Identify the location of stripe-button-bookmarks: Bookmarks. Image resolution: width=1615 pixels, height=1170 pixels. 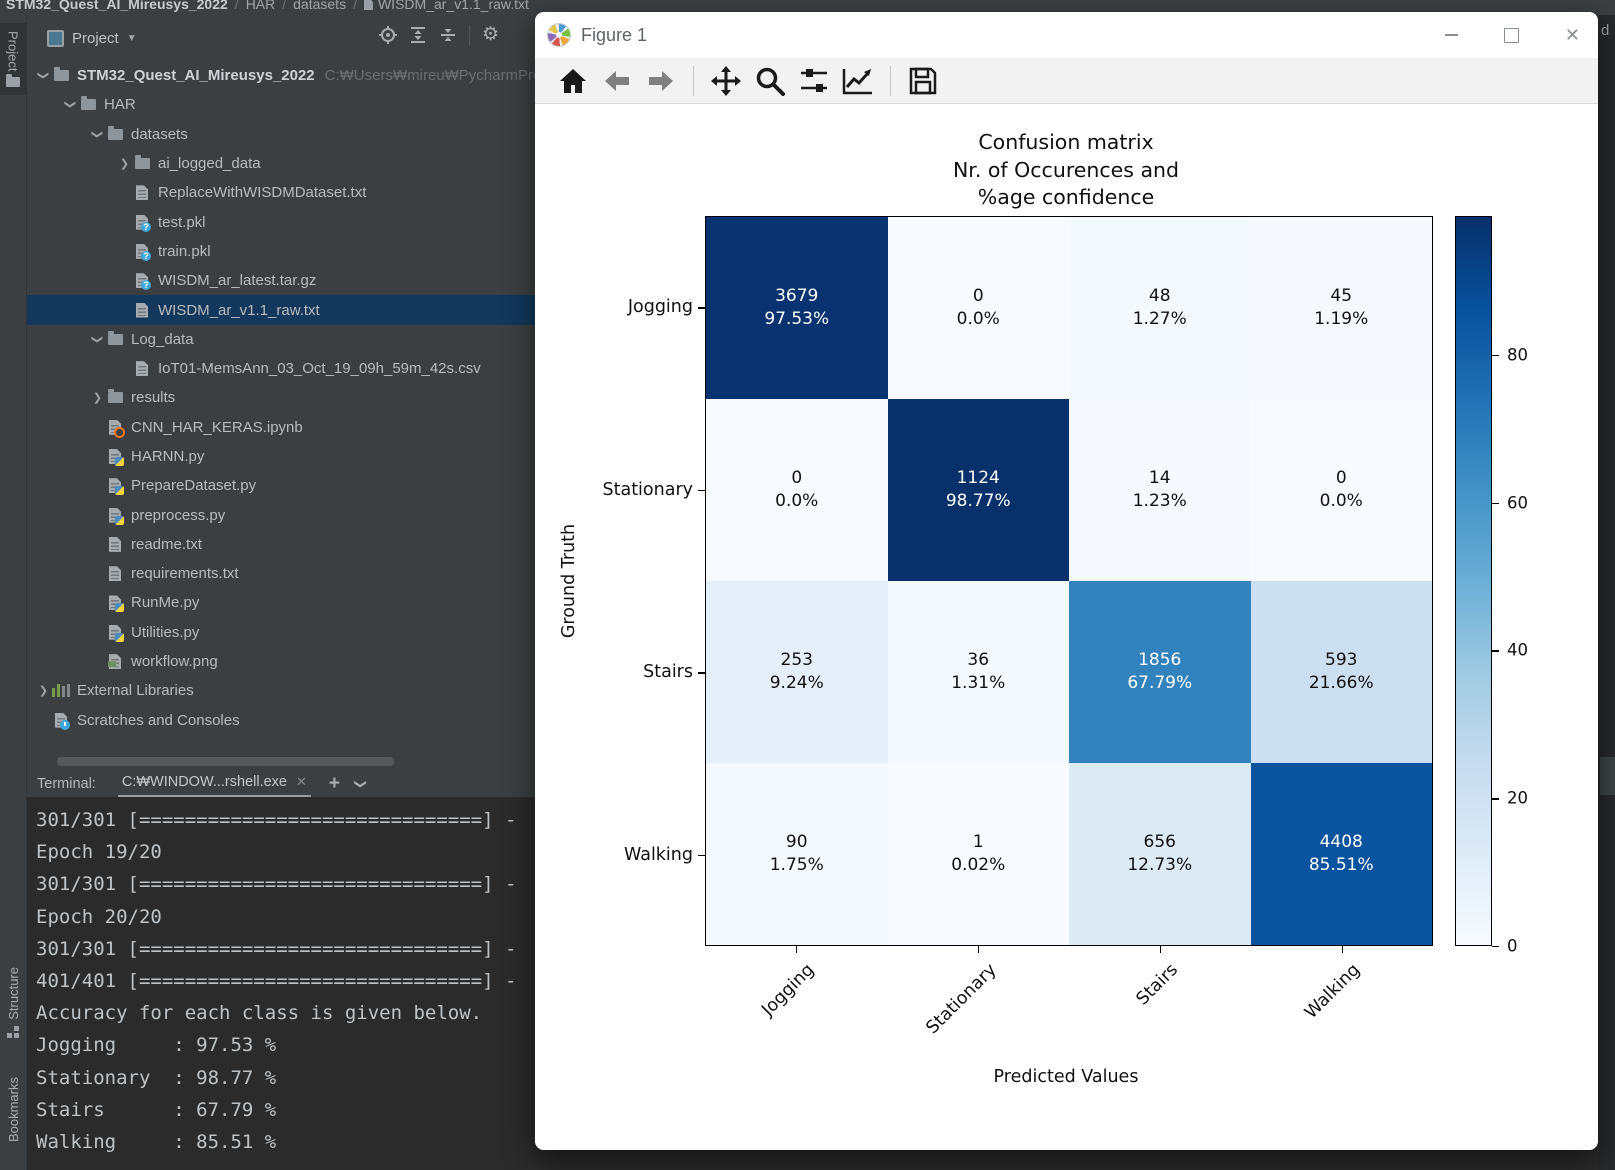
(13, 1109).